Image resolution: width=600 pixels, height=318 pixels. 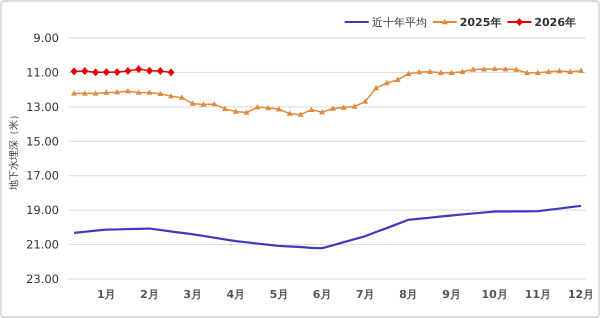 I want to click on x-tick-label: 7月, so click(x=365, y=294).